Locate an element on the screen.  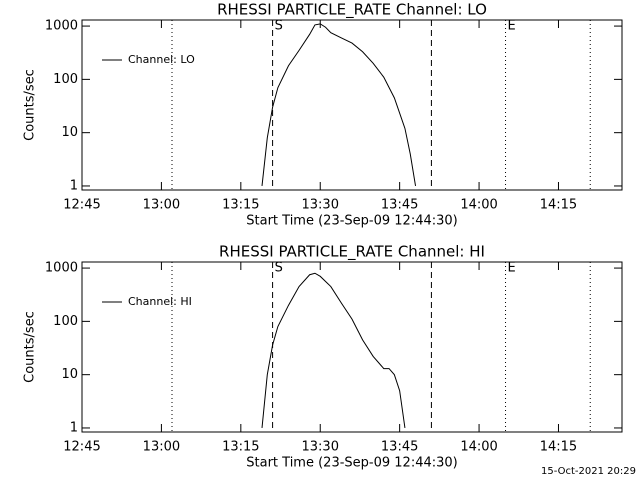
chart-title: RHESSI PARTICLE_RATE Channel: LO is located at coordinates (352, 10).